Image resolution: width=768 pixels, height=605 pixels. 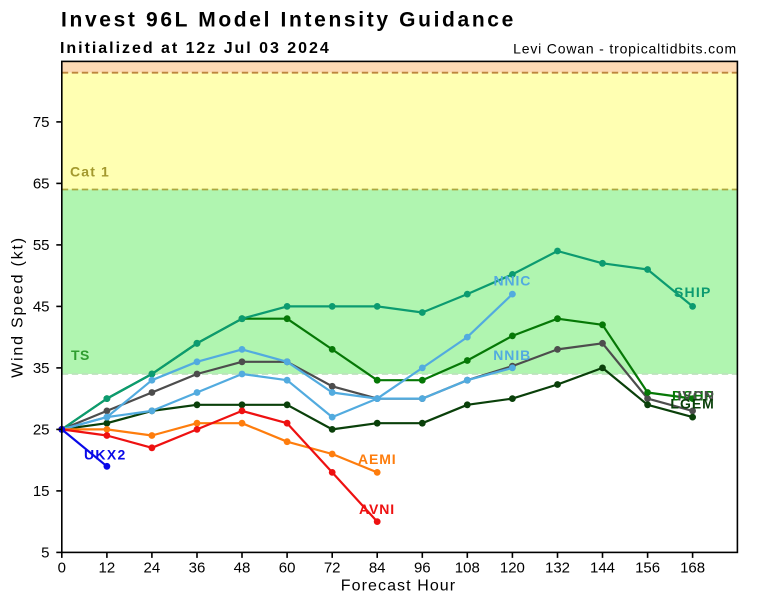 I want to click on svg-text: 168, so click(x=692, y=567).